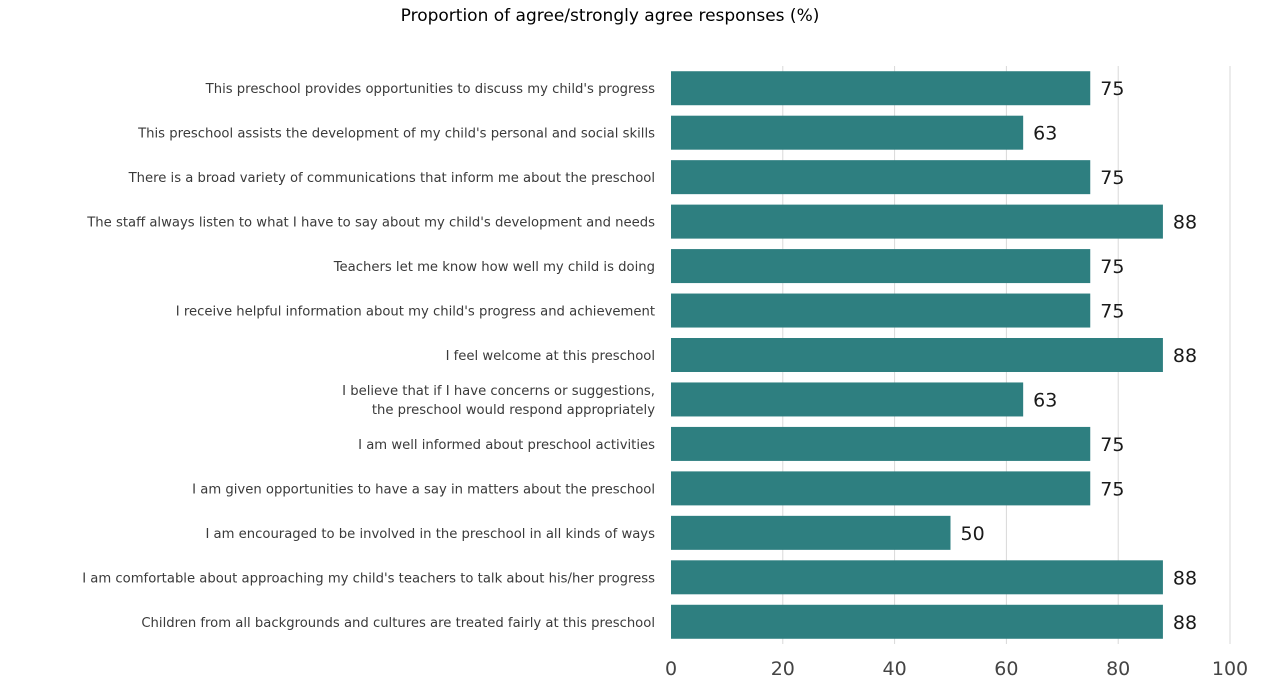 The height and width of the screenshot is (681, 1262). I want to click on x-tick-label: 40, so click(895, 669).